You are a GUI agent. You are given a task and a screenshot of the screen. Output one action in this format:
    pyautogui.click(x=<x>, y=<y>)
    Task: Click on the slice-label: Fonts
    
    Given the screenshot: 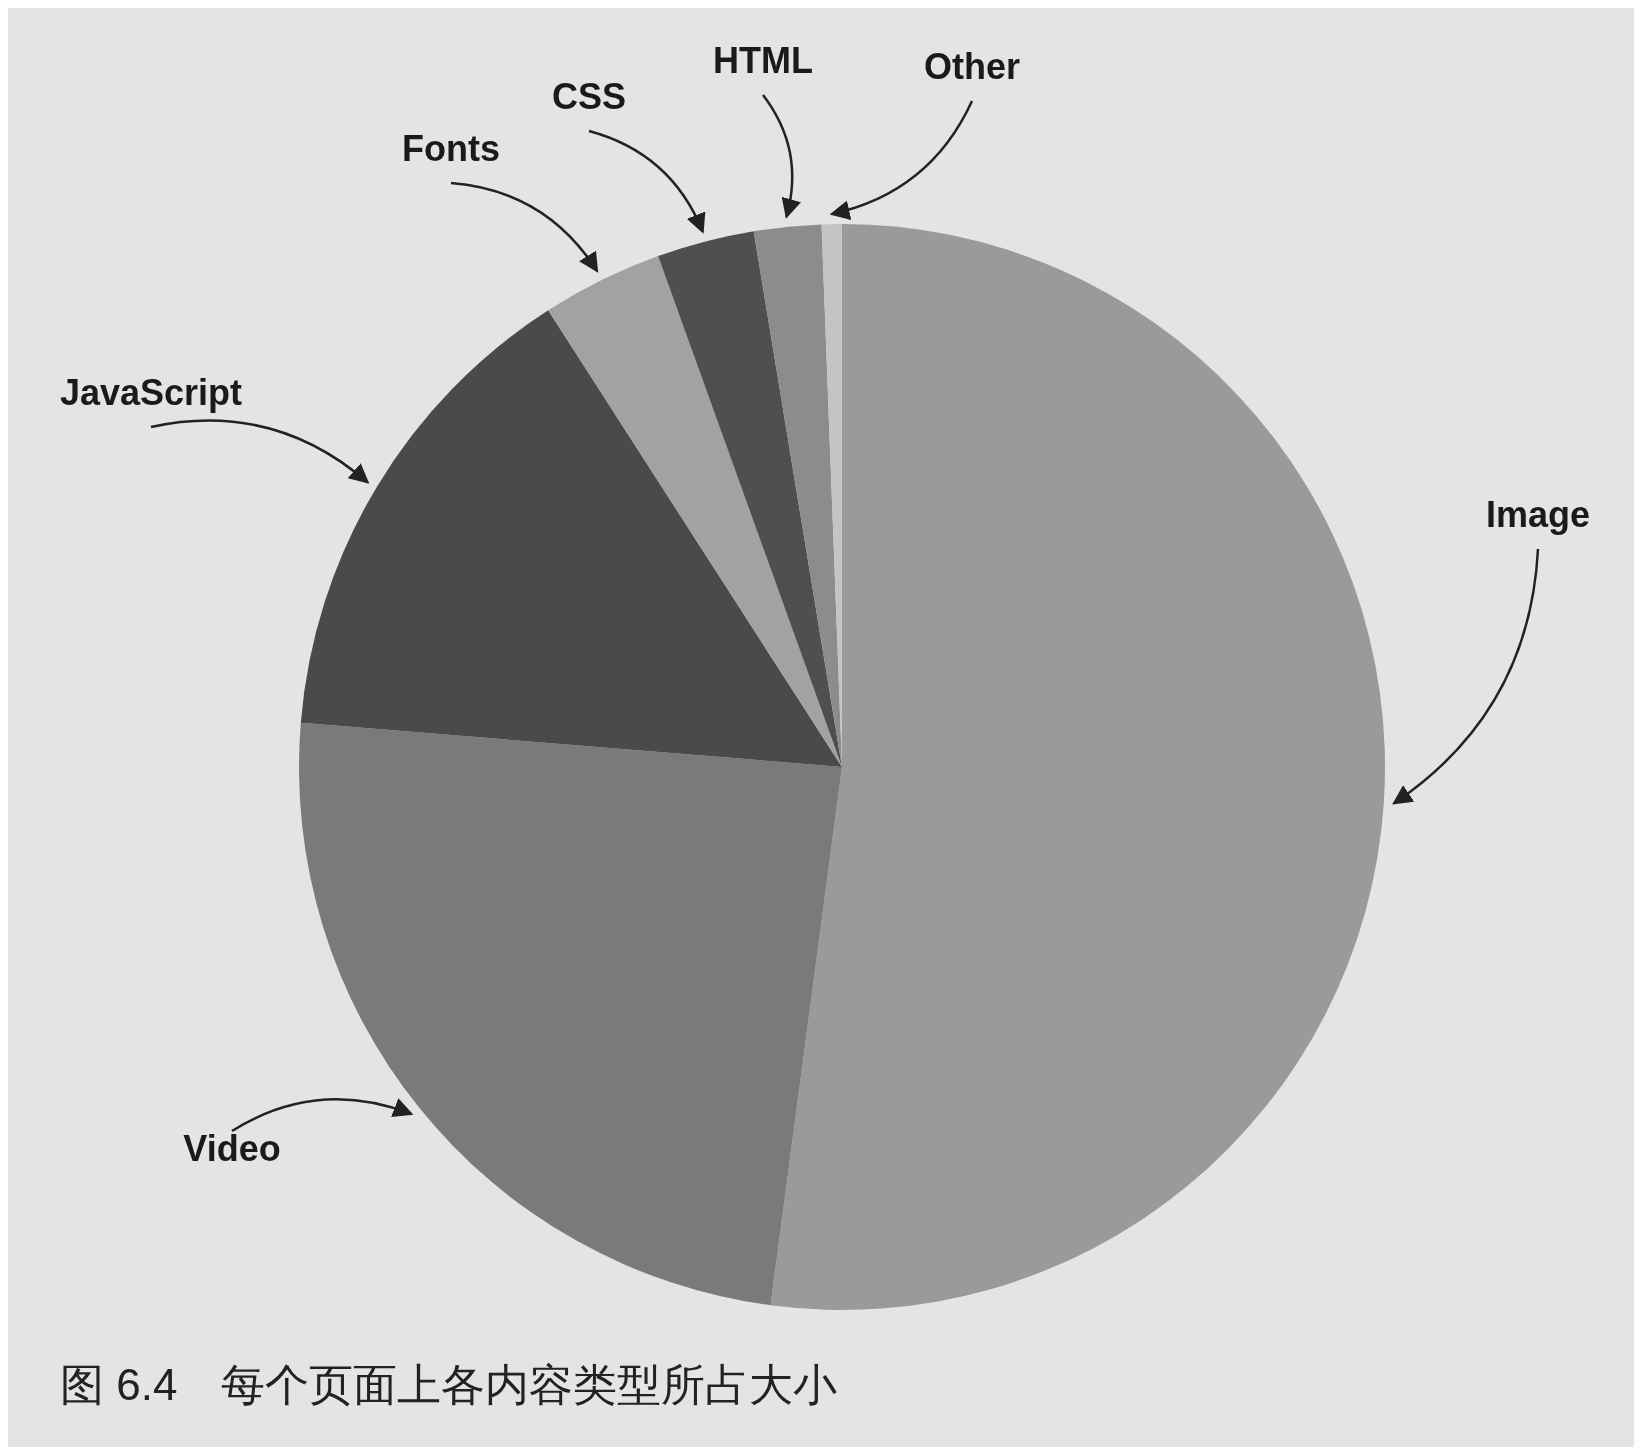 What is the action you would take?
    pyautogui.click(x=451, y=148)
    